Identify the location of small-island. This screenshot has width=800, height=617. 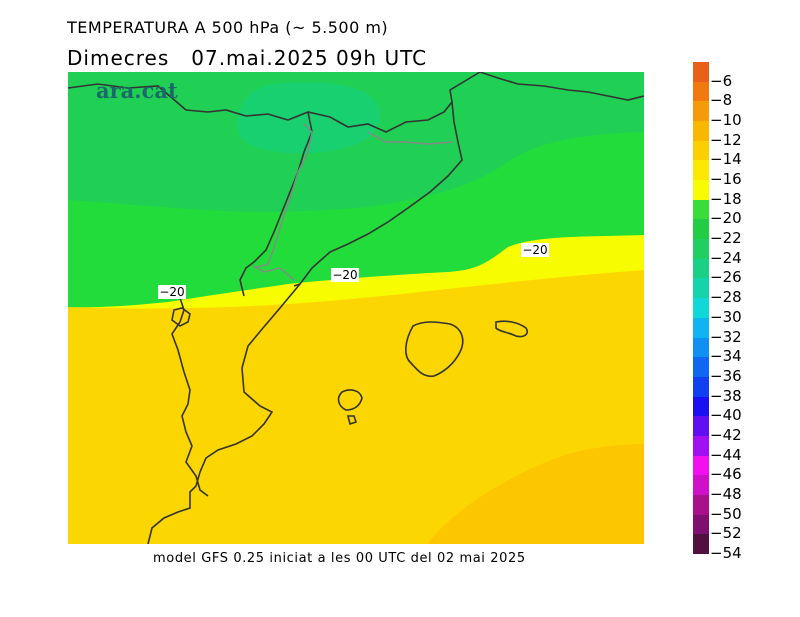
(181, 317).